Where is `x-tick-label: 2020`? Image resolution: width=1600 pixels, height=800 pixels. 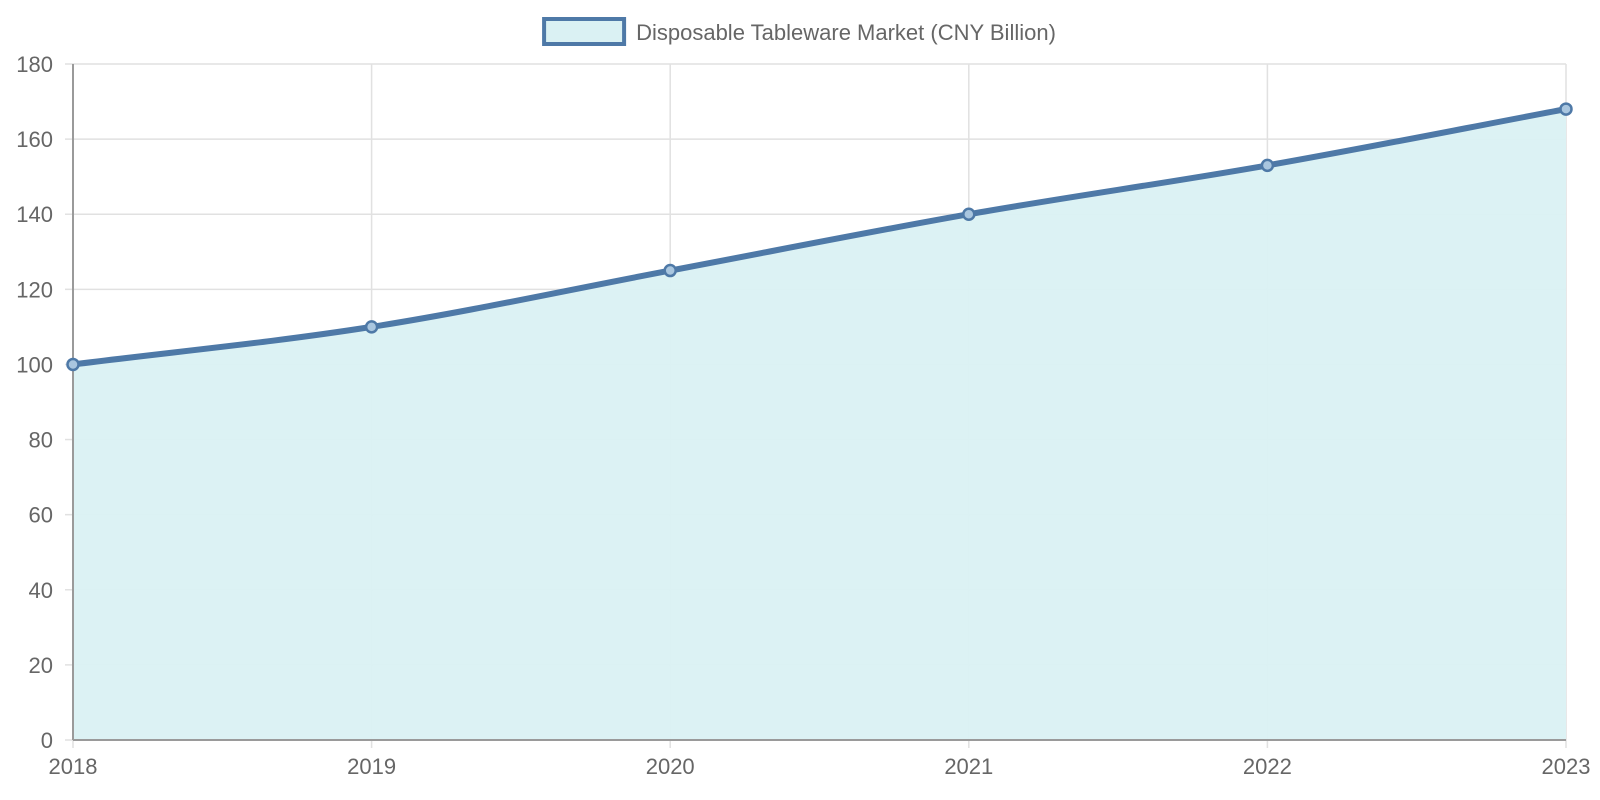
x-tick-label: 2020 is located at coordinates (670, 766).